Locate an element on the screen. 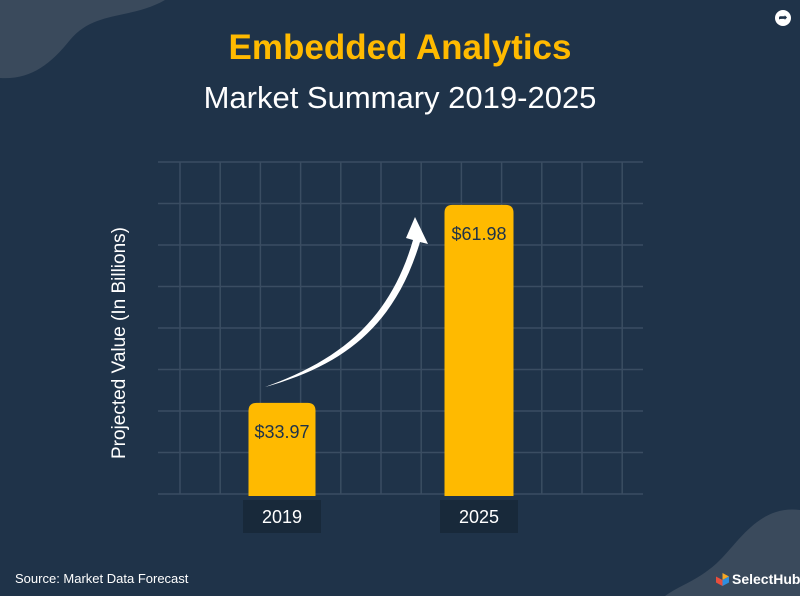 The image size is (800, 596). selecthub-logo-icon is located at coordinates (722, 579).